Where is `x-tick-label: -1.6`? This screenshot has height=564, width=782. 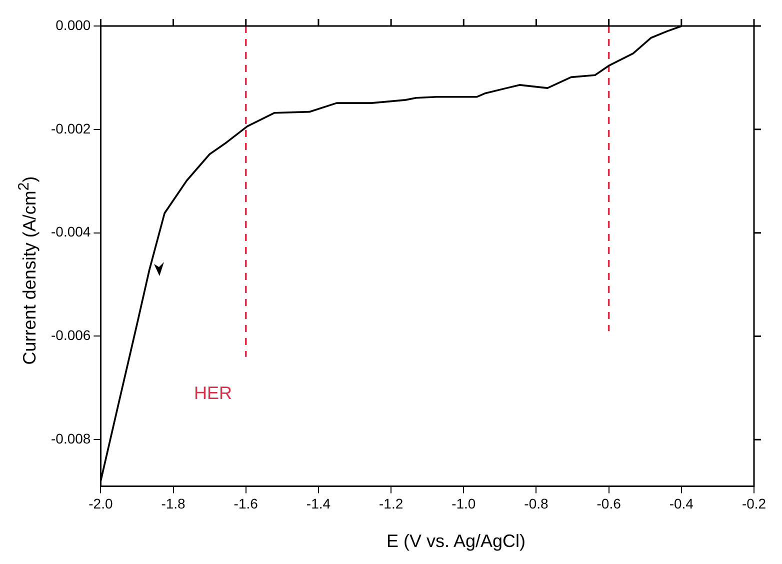
x-tick-label: -1.6 is located at coordinates (246, 503).